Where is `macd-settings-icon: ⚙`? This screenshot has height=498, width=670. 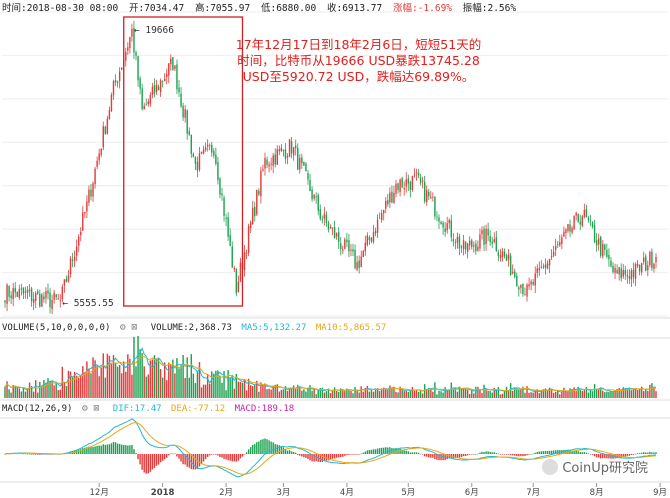 macd-settings-icon: ⚙ is located at coordinates (84, 408).